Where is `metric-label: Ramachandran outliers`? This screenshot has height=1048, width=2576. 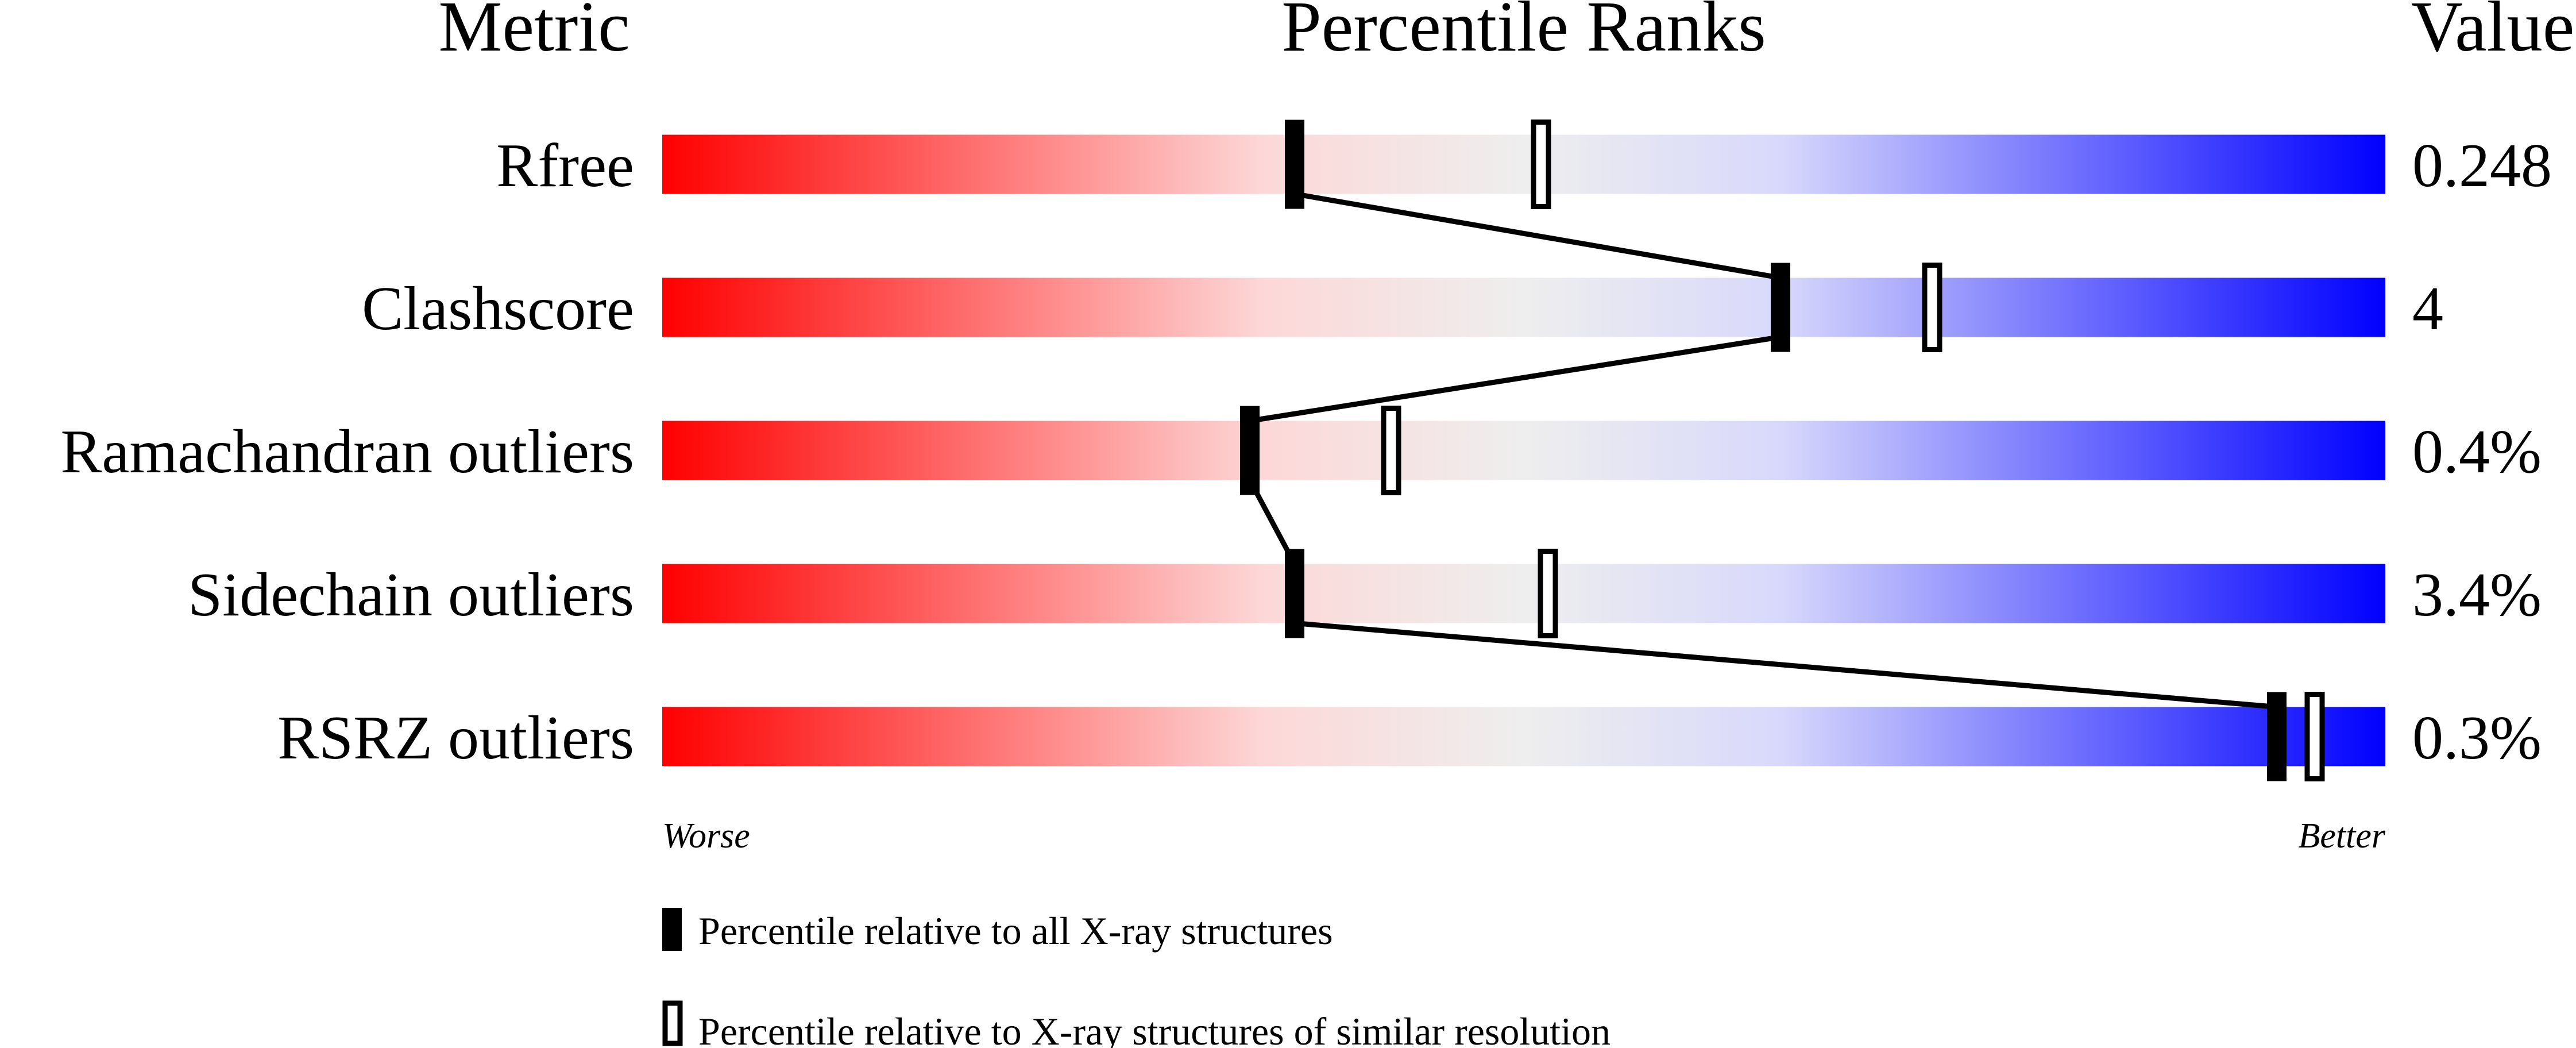
metric-label: Ramachandran outliers is located at coordinates (347, 452).